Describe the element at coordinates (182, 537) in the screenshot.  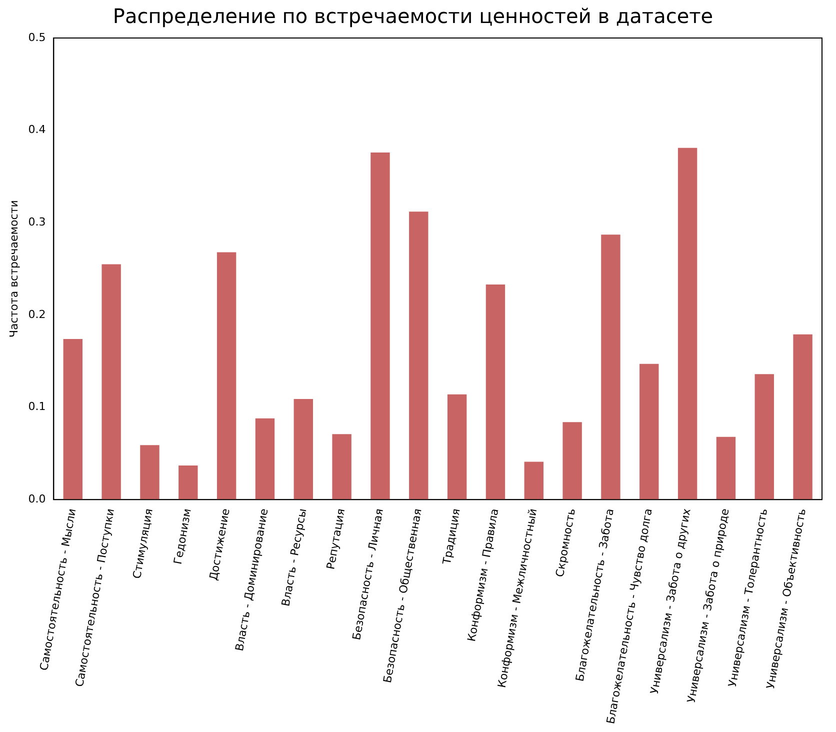
I see `x-tick-label: Гедонизм` at that location.